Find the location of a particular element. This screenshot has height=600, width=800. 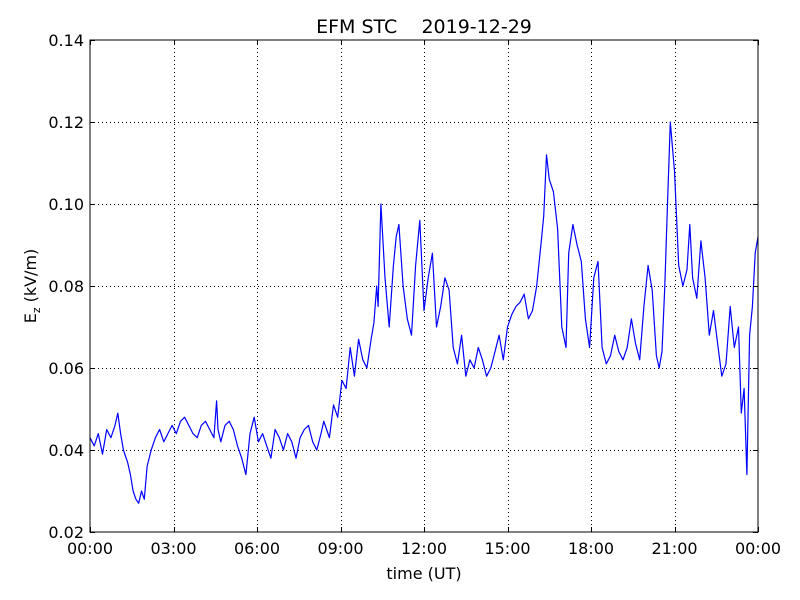

x-tick-label: 15:00 is located at coordinates (507, 548).